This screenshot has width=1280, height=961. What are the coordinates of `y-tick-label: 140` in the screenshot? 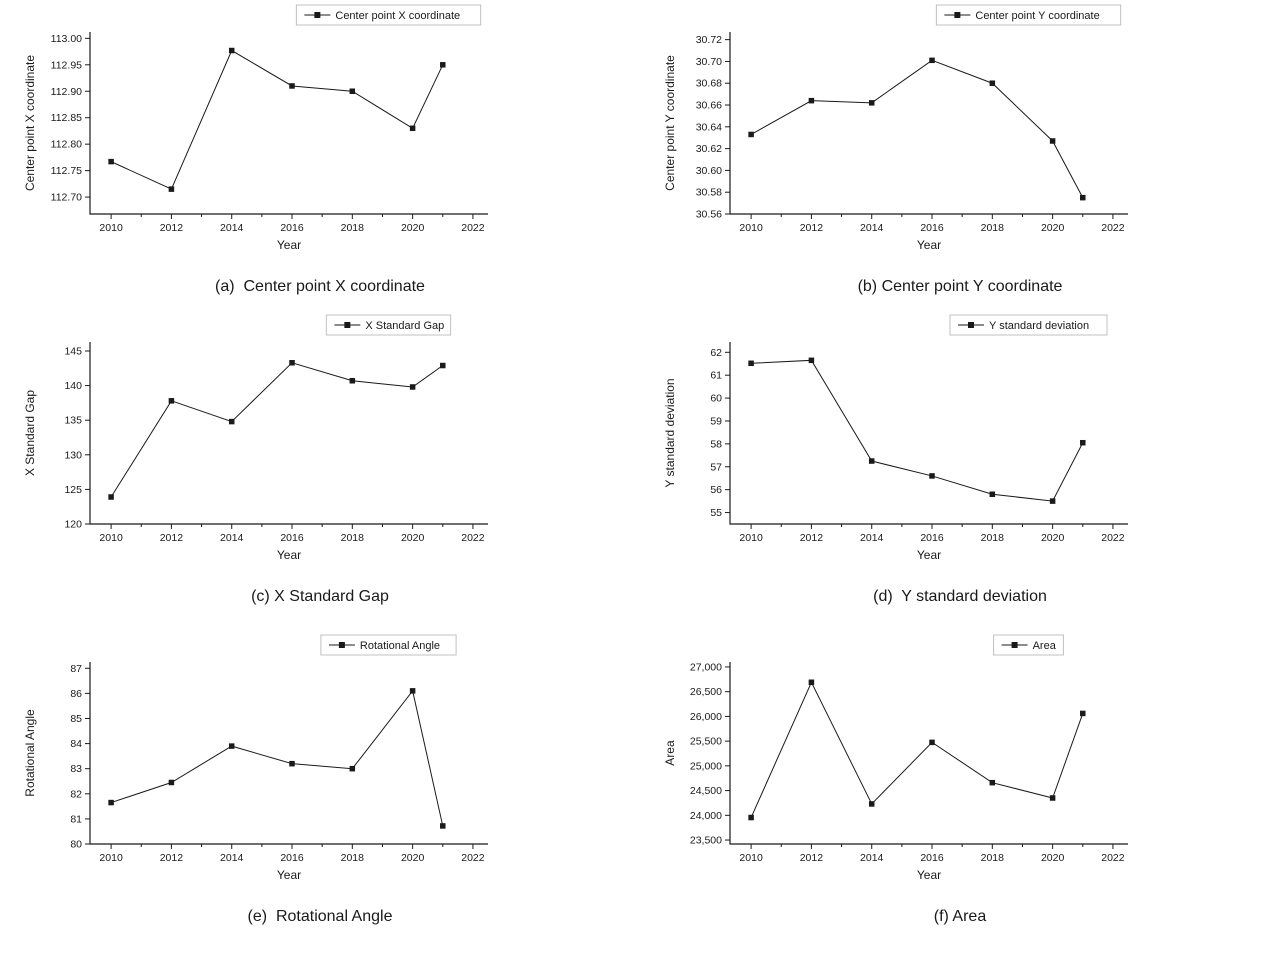 It's located at (73, 386).